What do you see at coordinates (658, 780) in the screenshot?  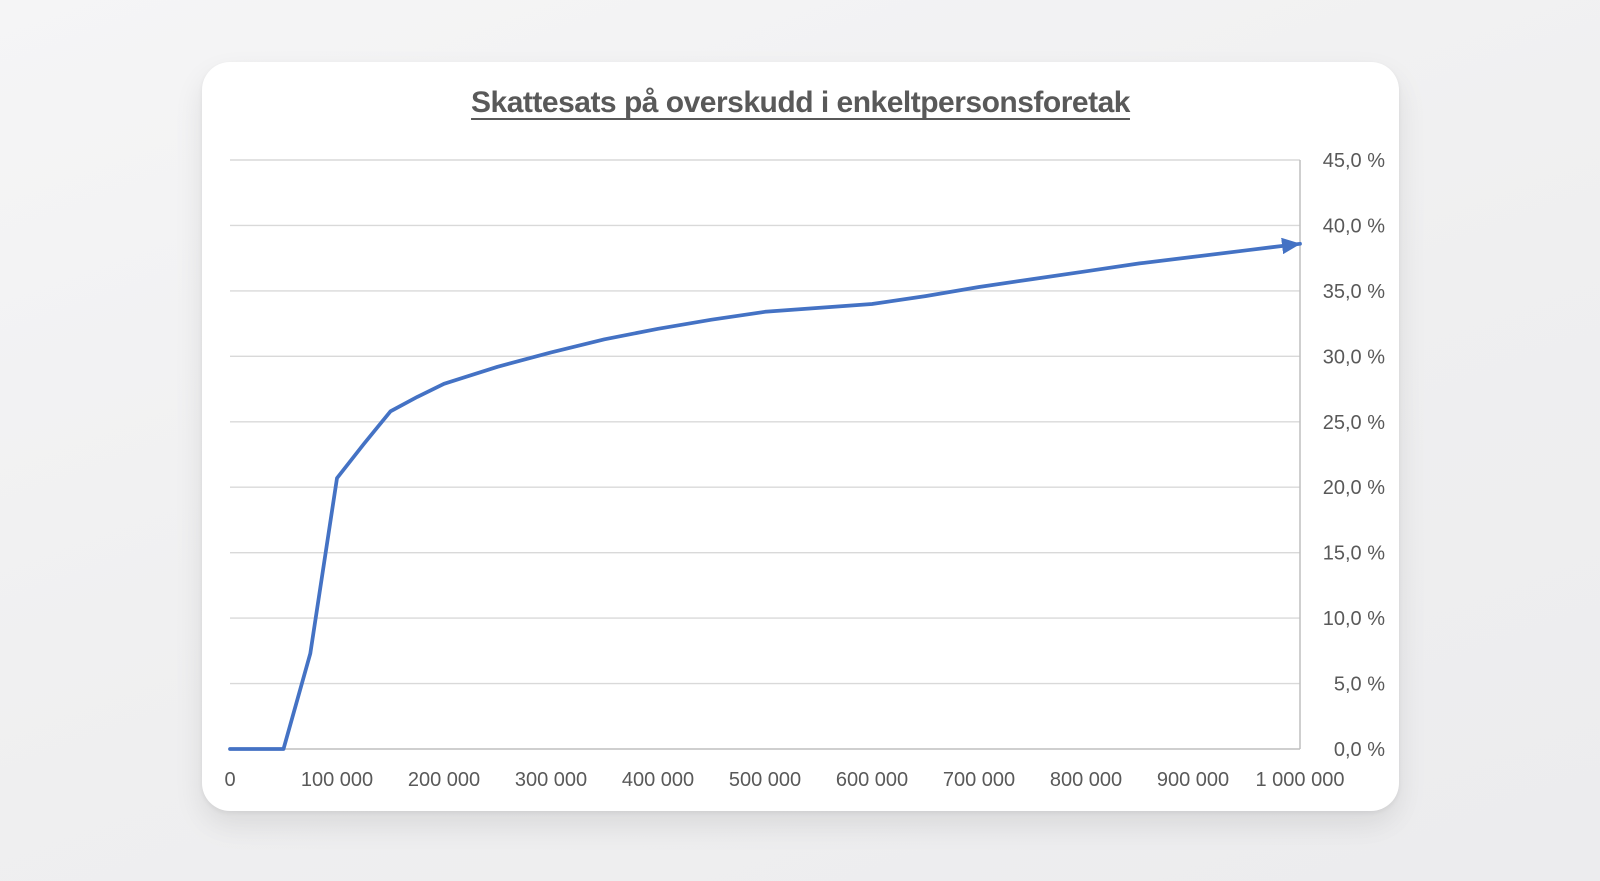 I see `x-tick-label: 400 000` at bounding box center [658, 780].